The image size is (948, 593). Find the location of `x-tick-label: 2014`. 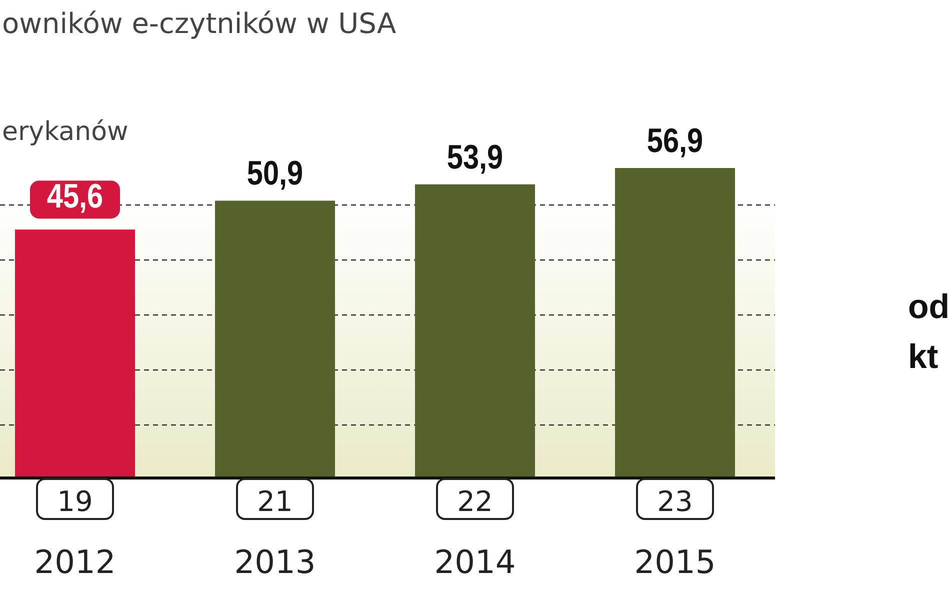

x-tick-label: 2014 is located at coordinates (475, 562).